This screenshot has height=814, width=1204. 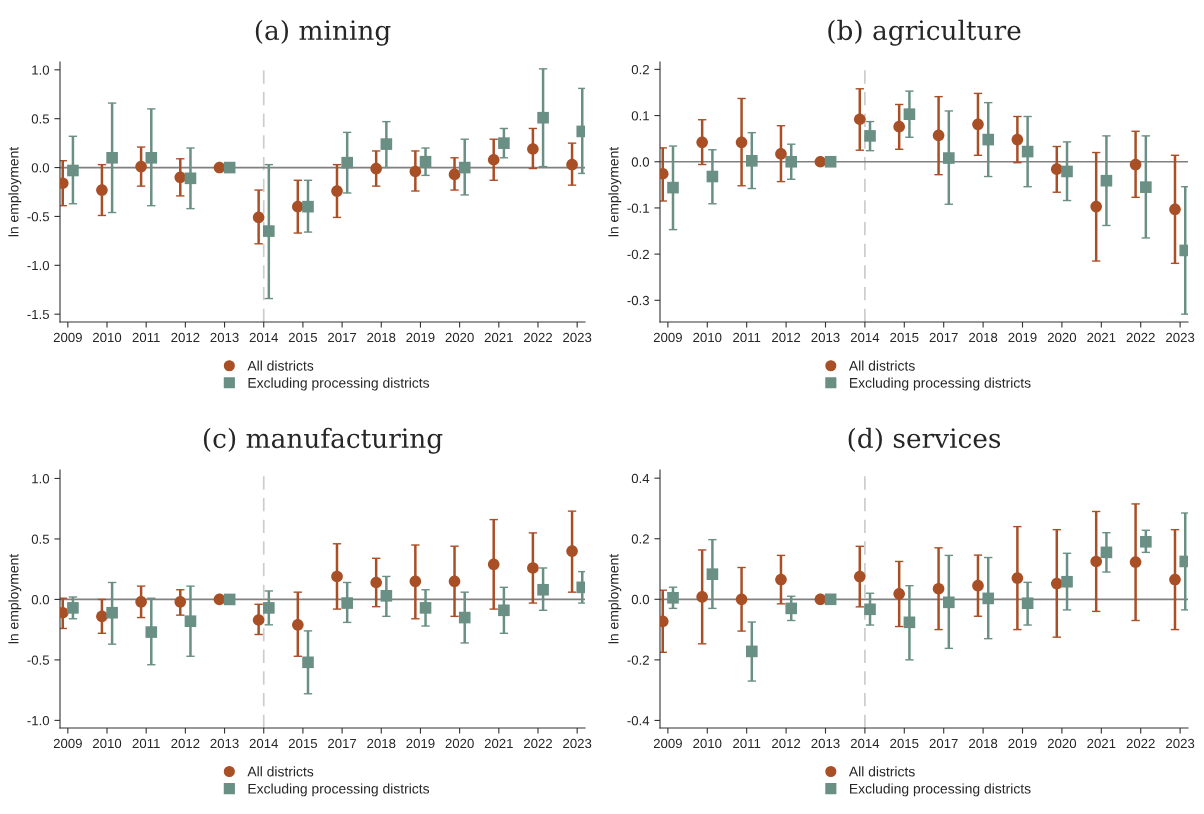 What do you see at coordinates (38, 314) in the screenshot?
I see `y-tick-label: -1.5` at bounding box center [38, 314].